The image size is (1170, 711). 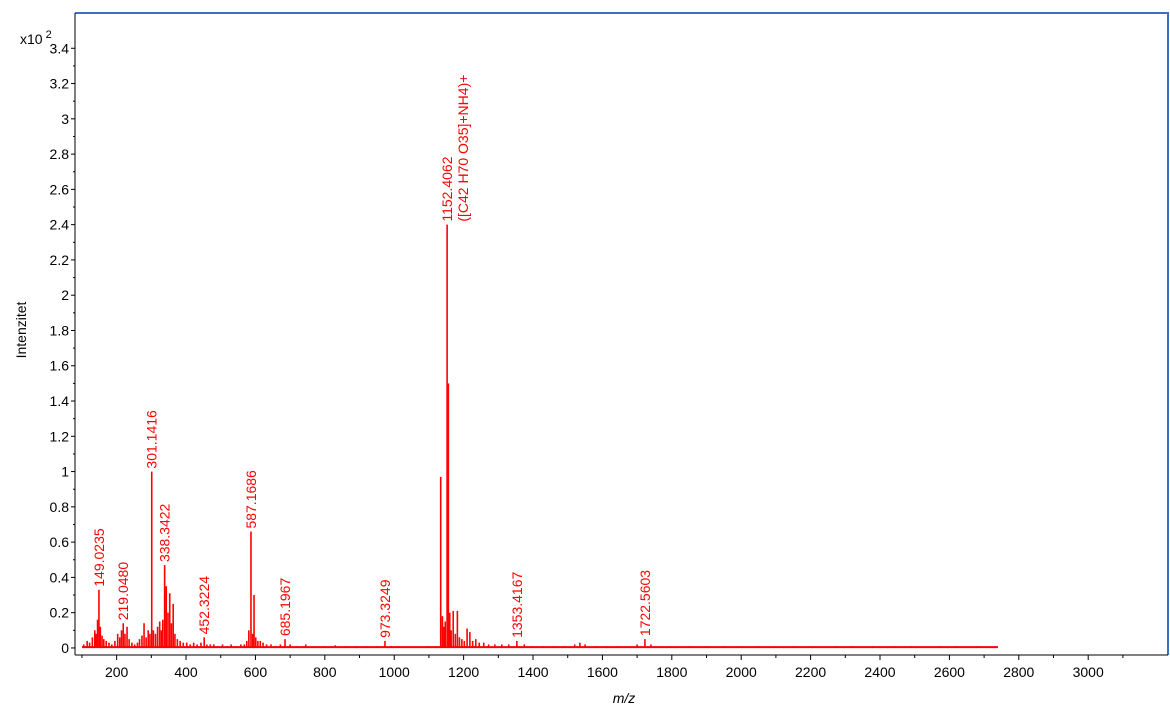 I want to click on y-tick-label: 3, so click(x=65, y=119).